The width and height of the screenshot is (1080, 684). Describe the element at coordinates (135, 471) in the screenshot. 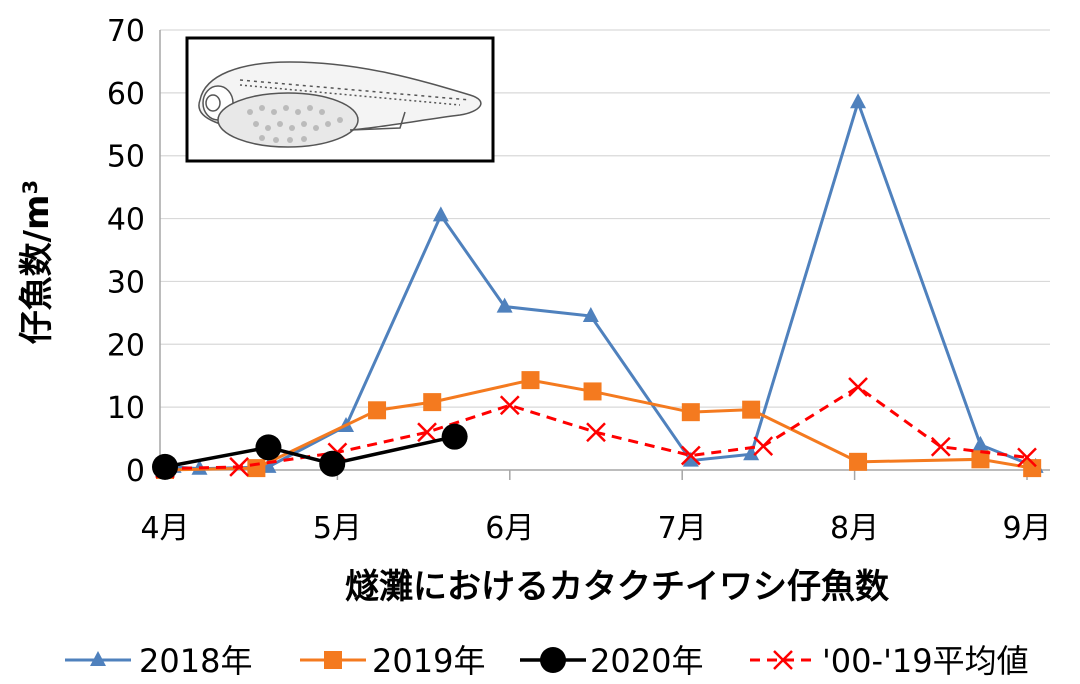

I see `y-tick-label: 0` at that location.